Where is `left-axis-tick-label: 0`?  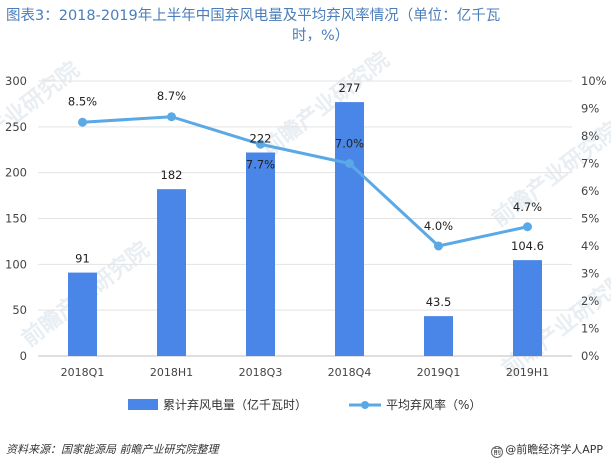 left-axis-tick-label: 0 is located at coordinates (23, 356).